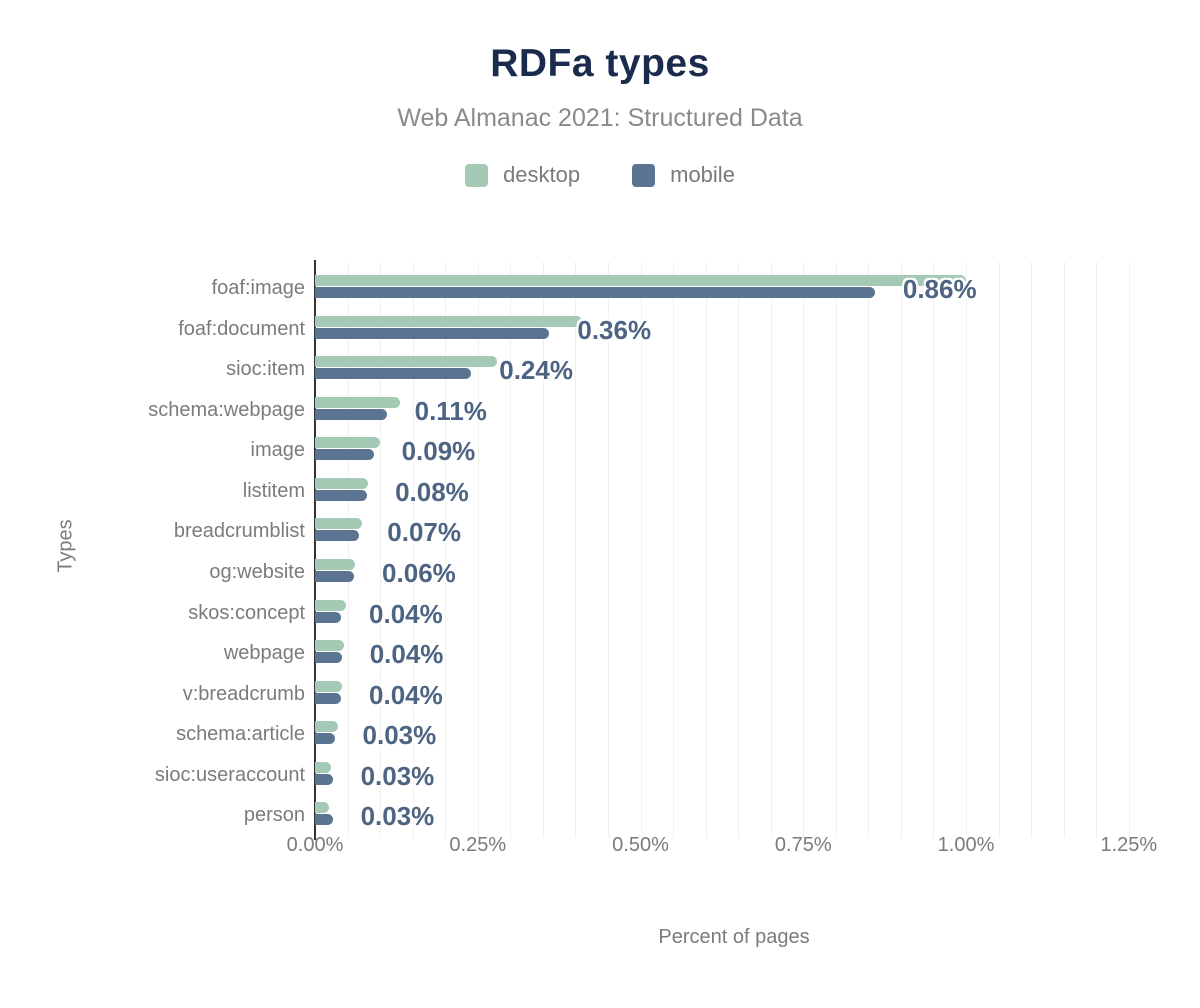 The width and height of the screenshot is (1200, 1008). What do you see at coordinates (438, 451) in the screenshot?
I see `value-label: 0.09%` at bounding box center [438, 451].